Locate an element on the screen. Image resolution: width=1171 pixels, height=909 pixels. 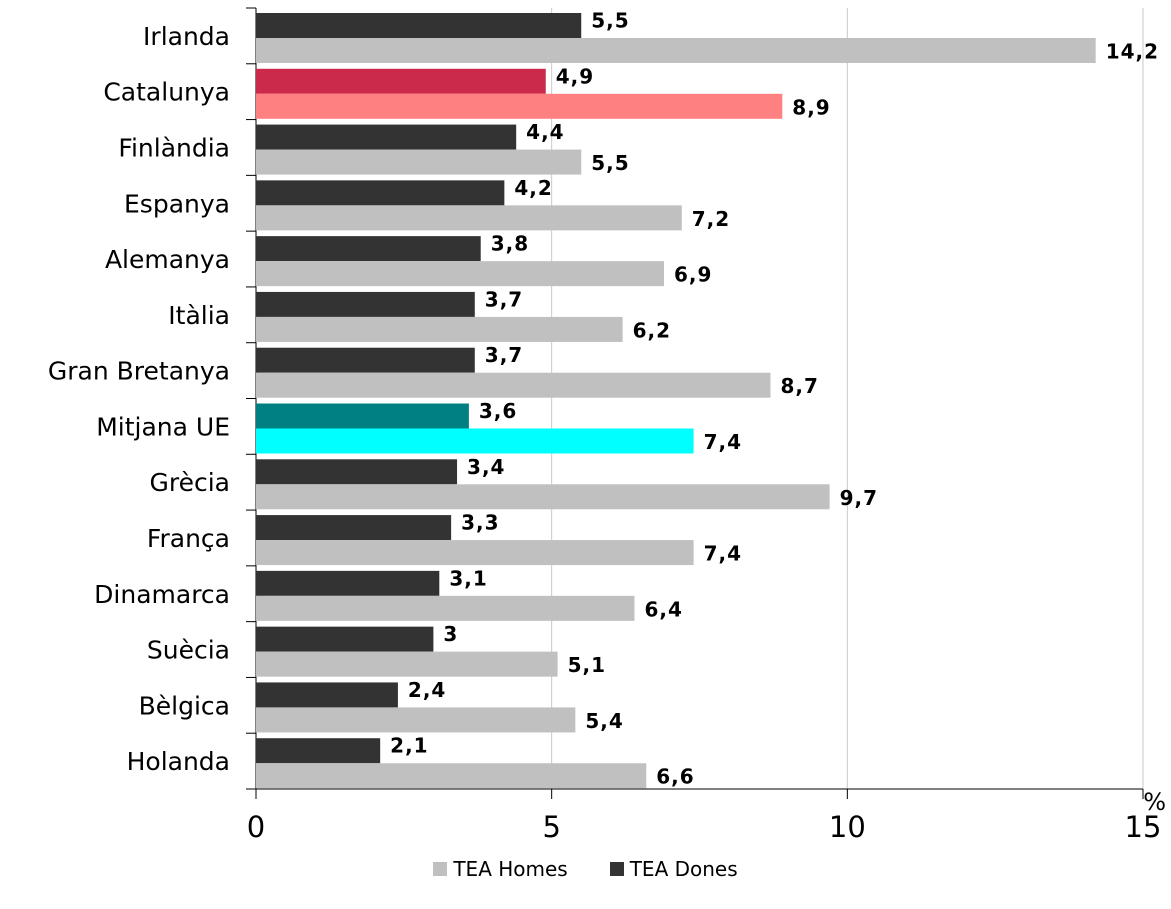
value-label-dones: 5,5 is located at coordinates (610, 21).